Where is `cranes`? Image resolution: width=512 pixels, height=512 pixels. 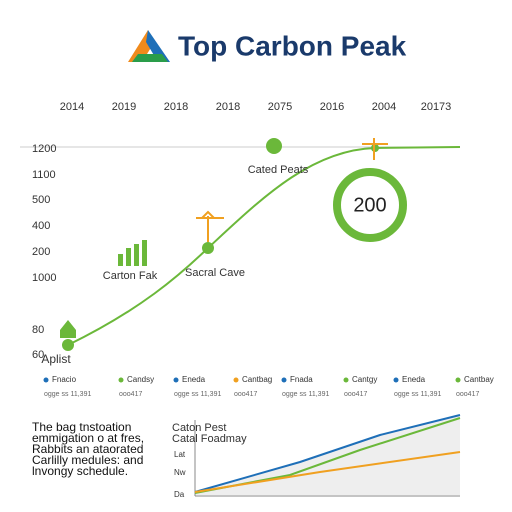
cranes is located at coordinates (292, 190).